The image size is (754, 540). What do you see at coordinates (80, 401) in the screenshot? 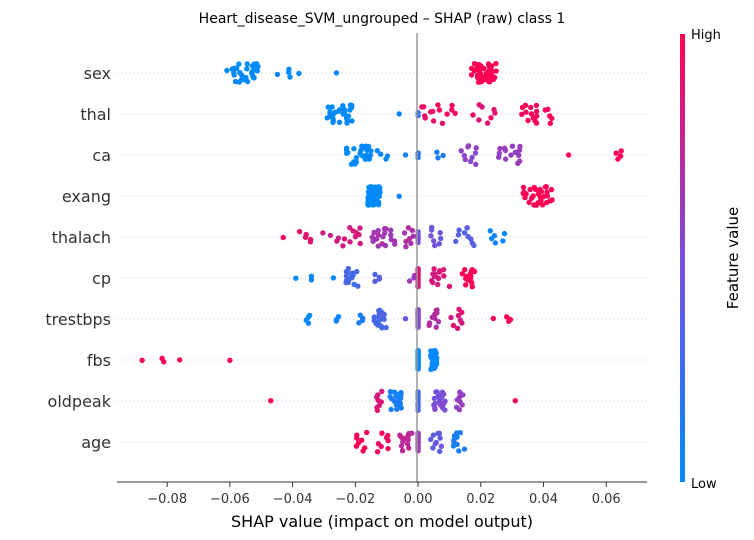
I see `feature-label-oldpeak: oldpeak` at bounding box center [80, 401].